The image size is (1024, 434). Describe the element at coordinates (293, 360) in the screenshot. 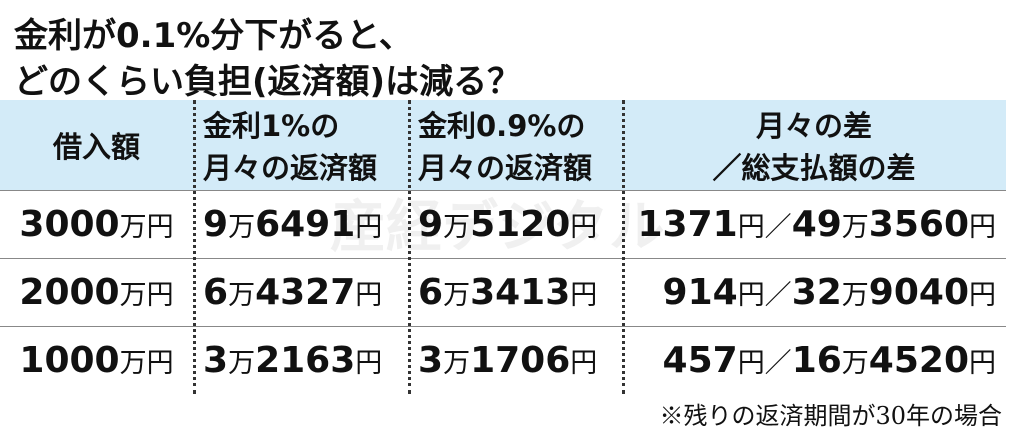

I see `table-cell: 3 万 2163 円` at that location.